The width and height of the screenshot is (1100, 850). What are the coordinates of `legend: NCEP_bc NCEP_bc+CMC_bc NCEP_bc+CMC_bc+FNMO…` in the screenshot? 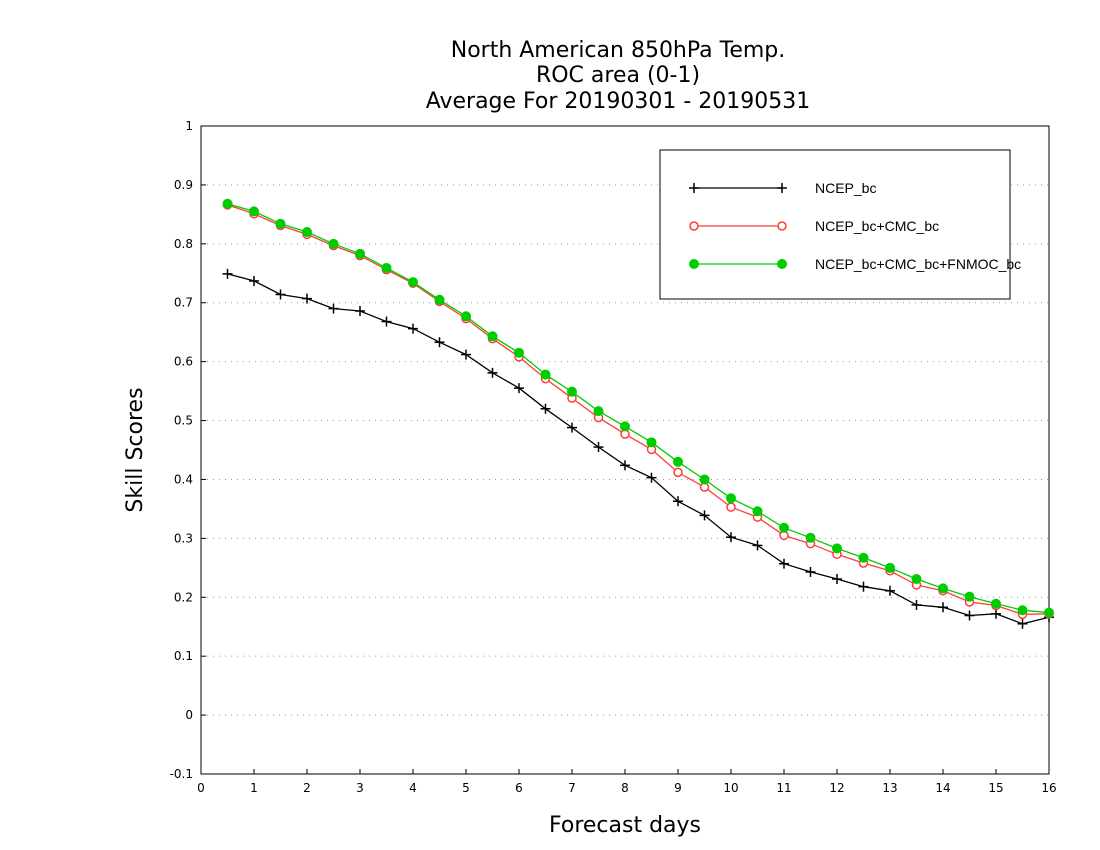 It's located at (840, 224).